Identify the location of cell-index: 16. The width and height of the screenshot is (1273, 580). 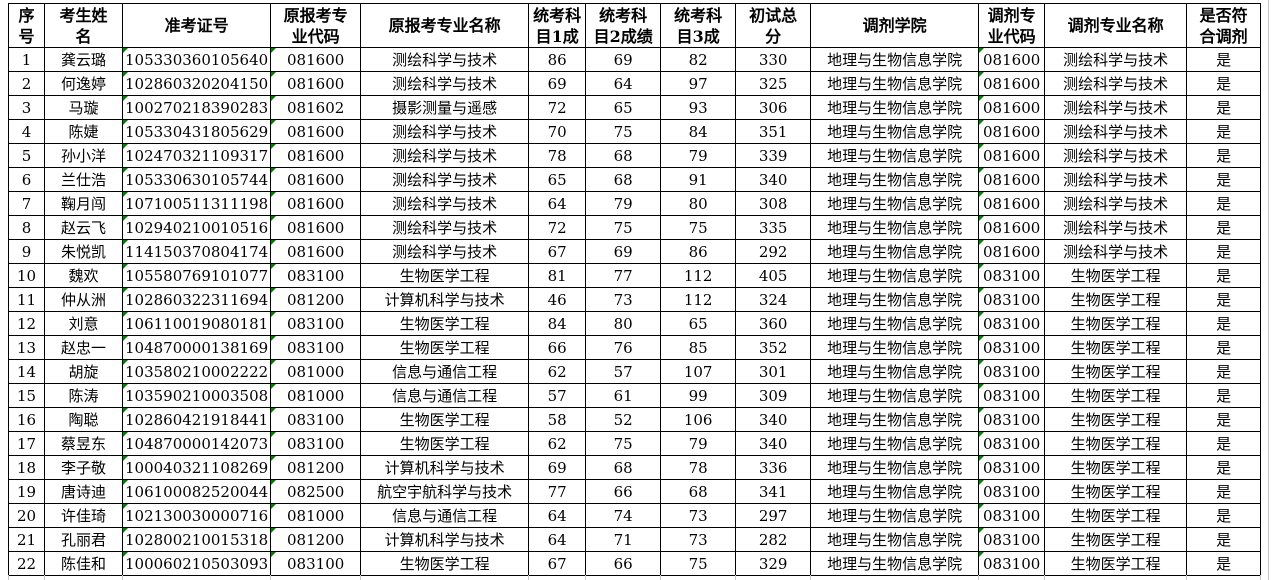
(26, 419).